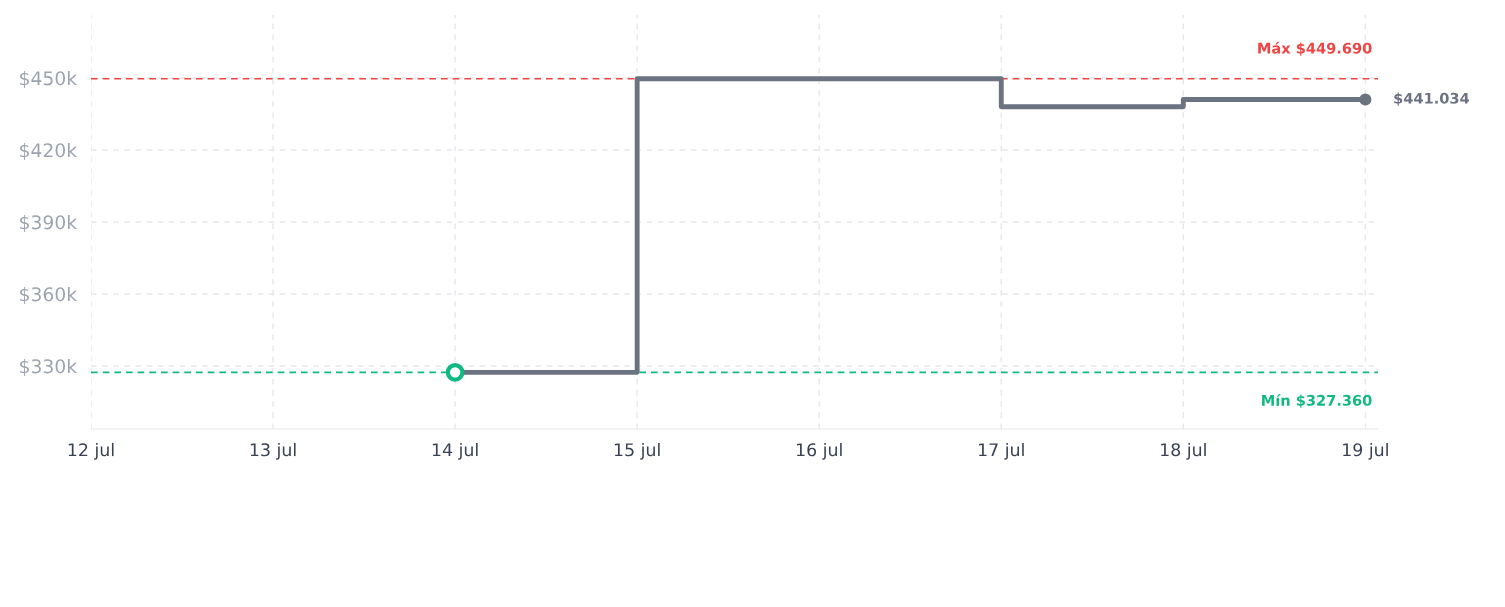 The image size is (1505, 607). What do you see at coordinates (49, 367) in the screenshot?
I see `y-tick-label: $330k` at bounding box center [49, 367].